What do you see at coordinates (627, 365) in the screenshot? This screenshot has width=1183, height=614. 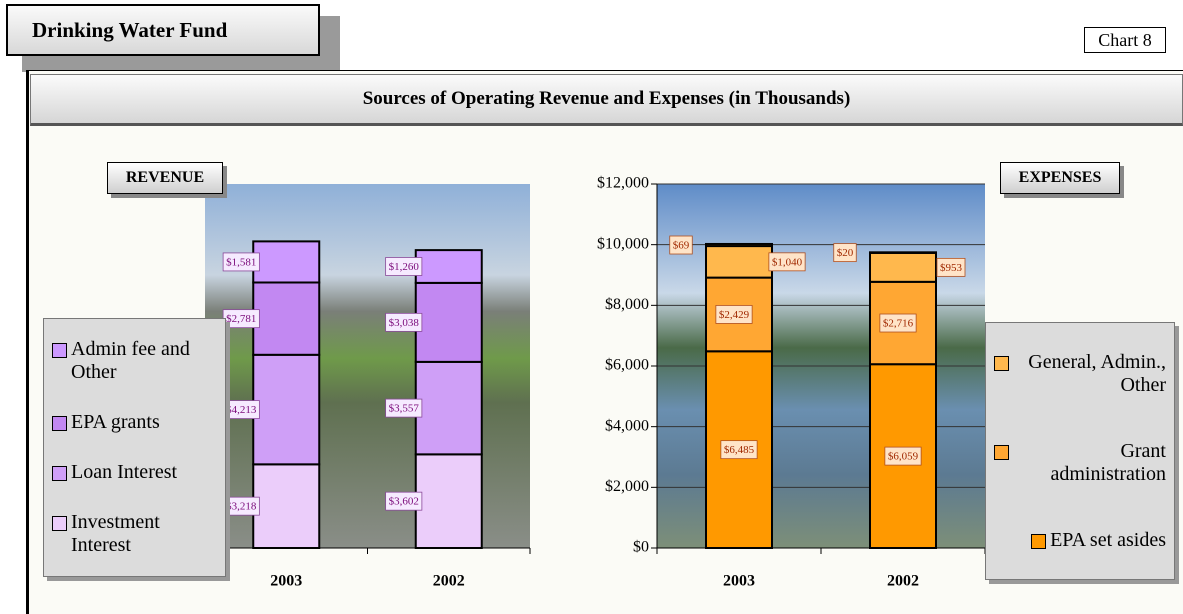 I see `y-tick-label: $6,000` at bounding box center [627, 365].